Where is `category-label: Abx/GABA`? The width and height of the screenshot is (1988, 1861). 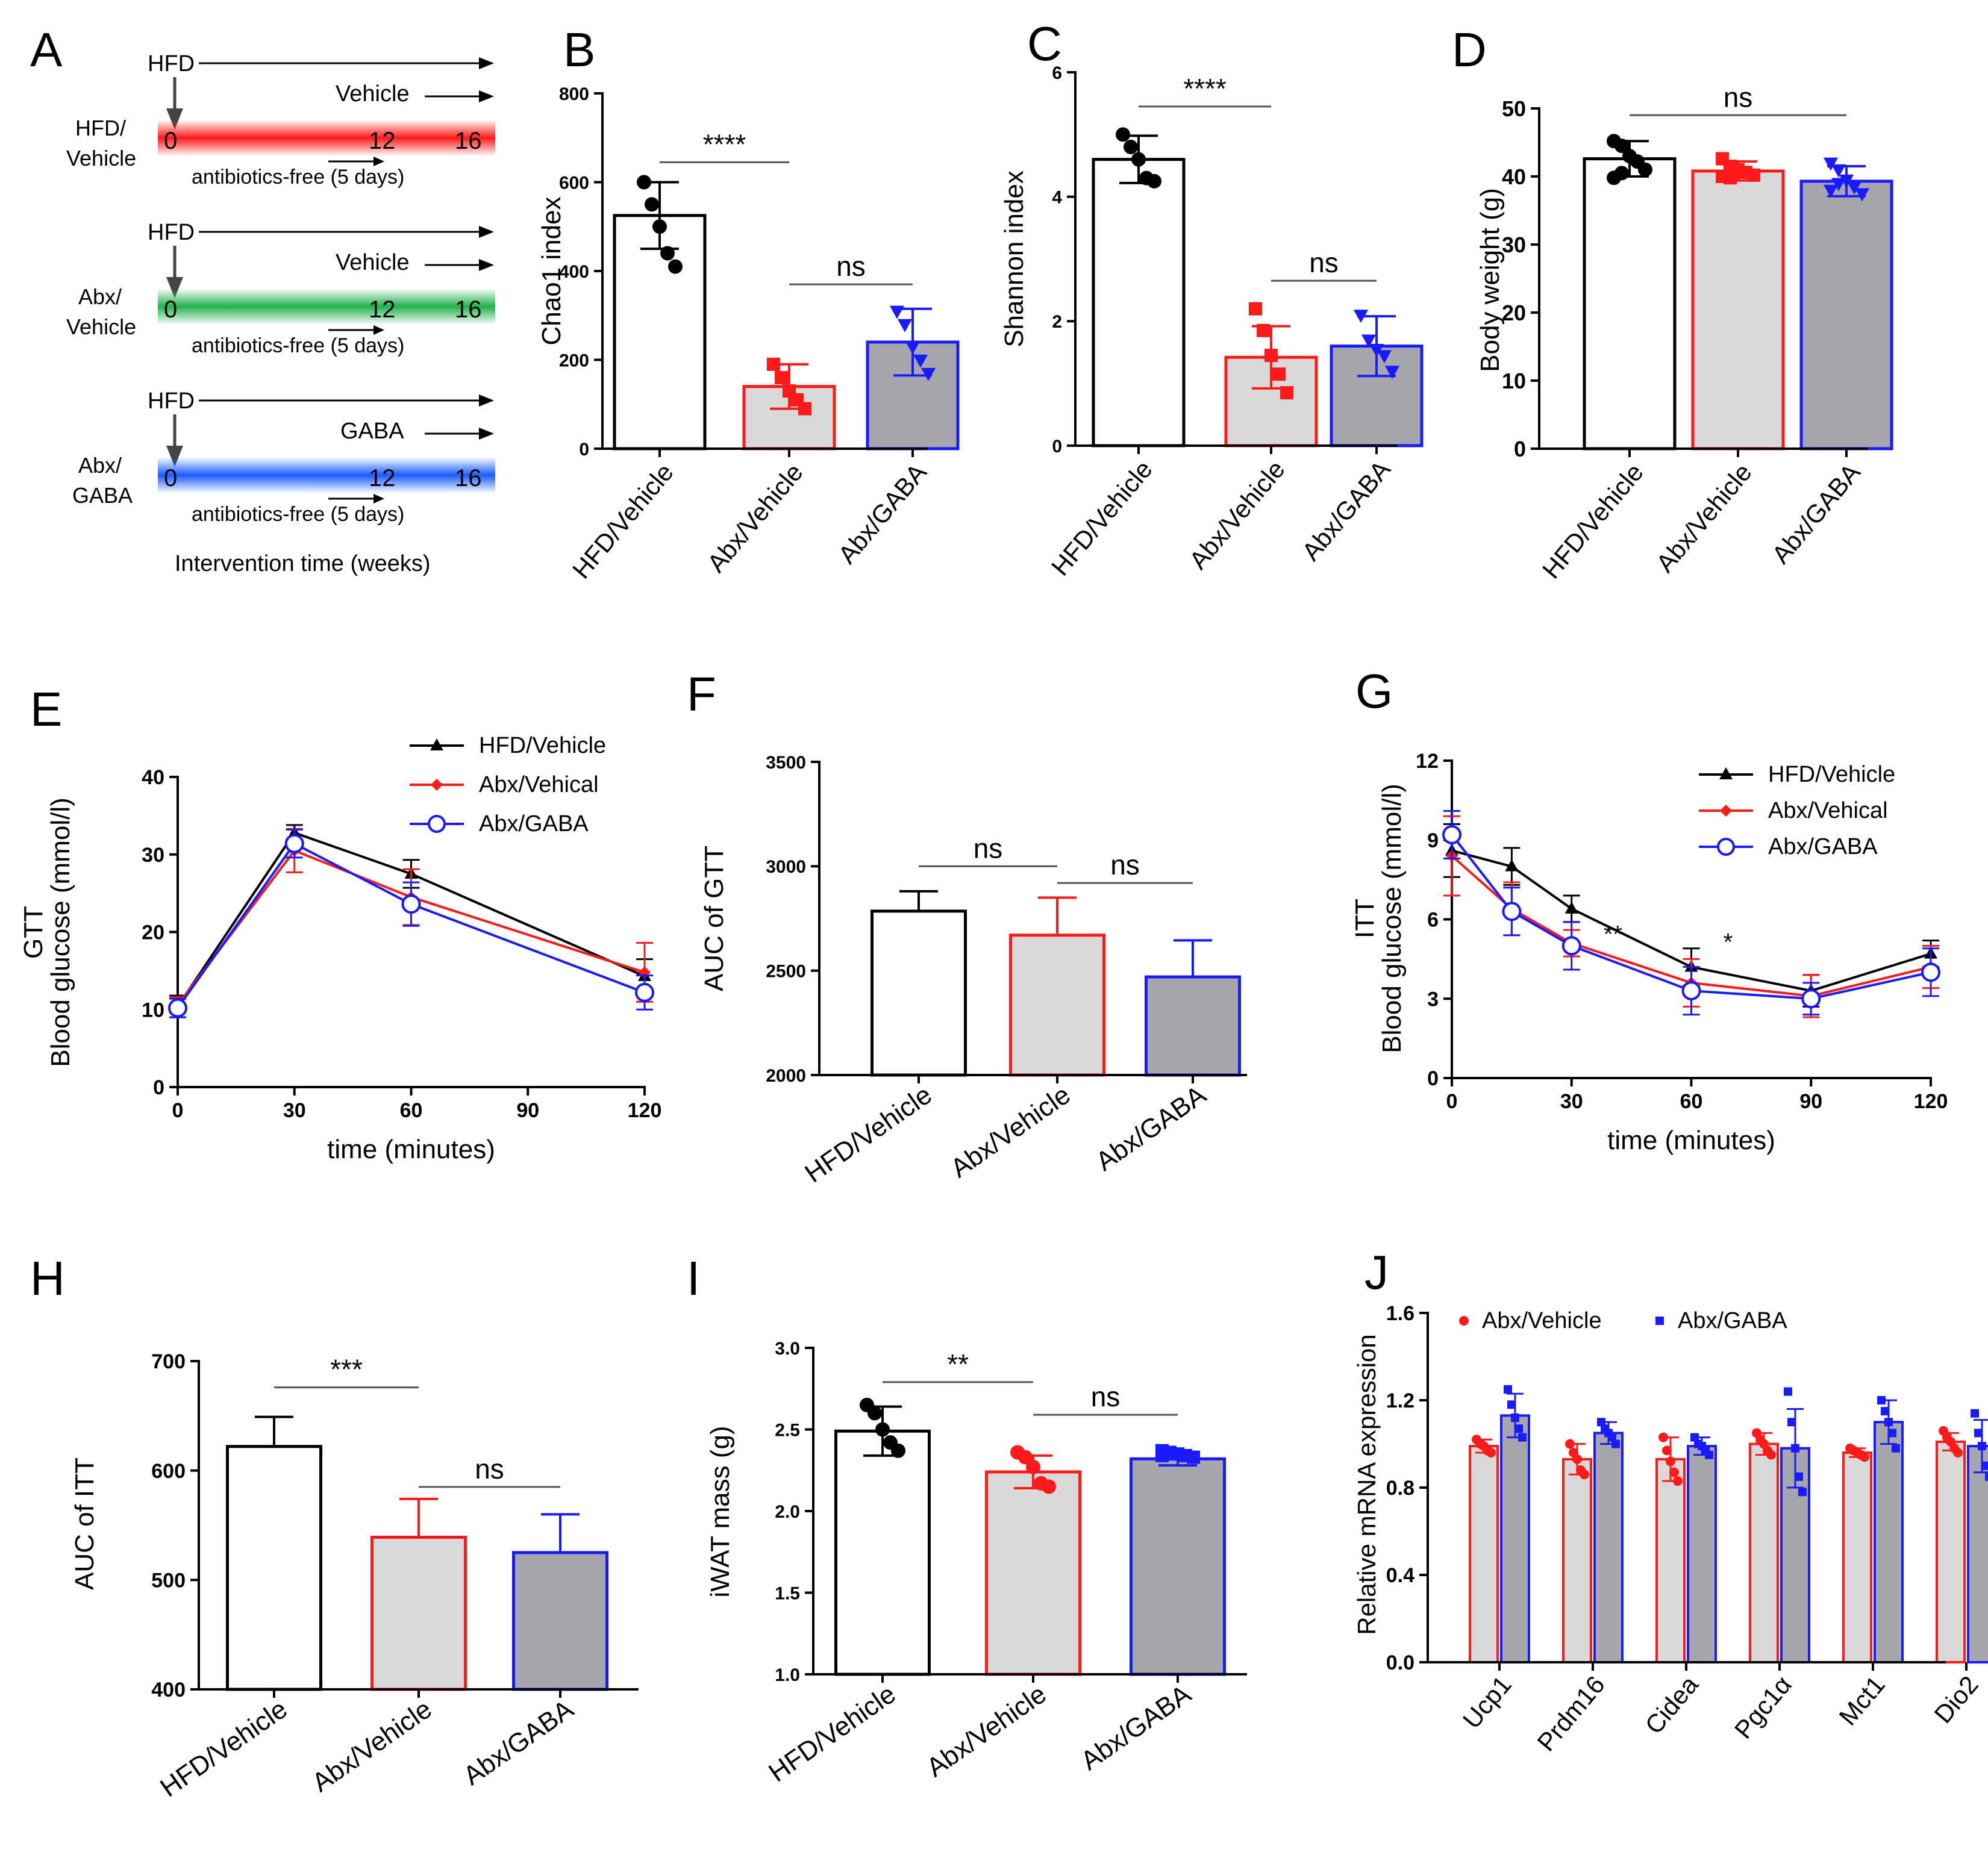 category-label: Abx/GABA is located at coordinates (882, 513).